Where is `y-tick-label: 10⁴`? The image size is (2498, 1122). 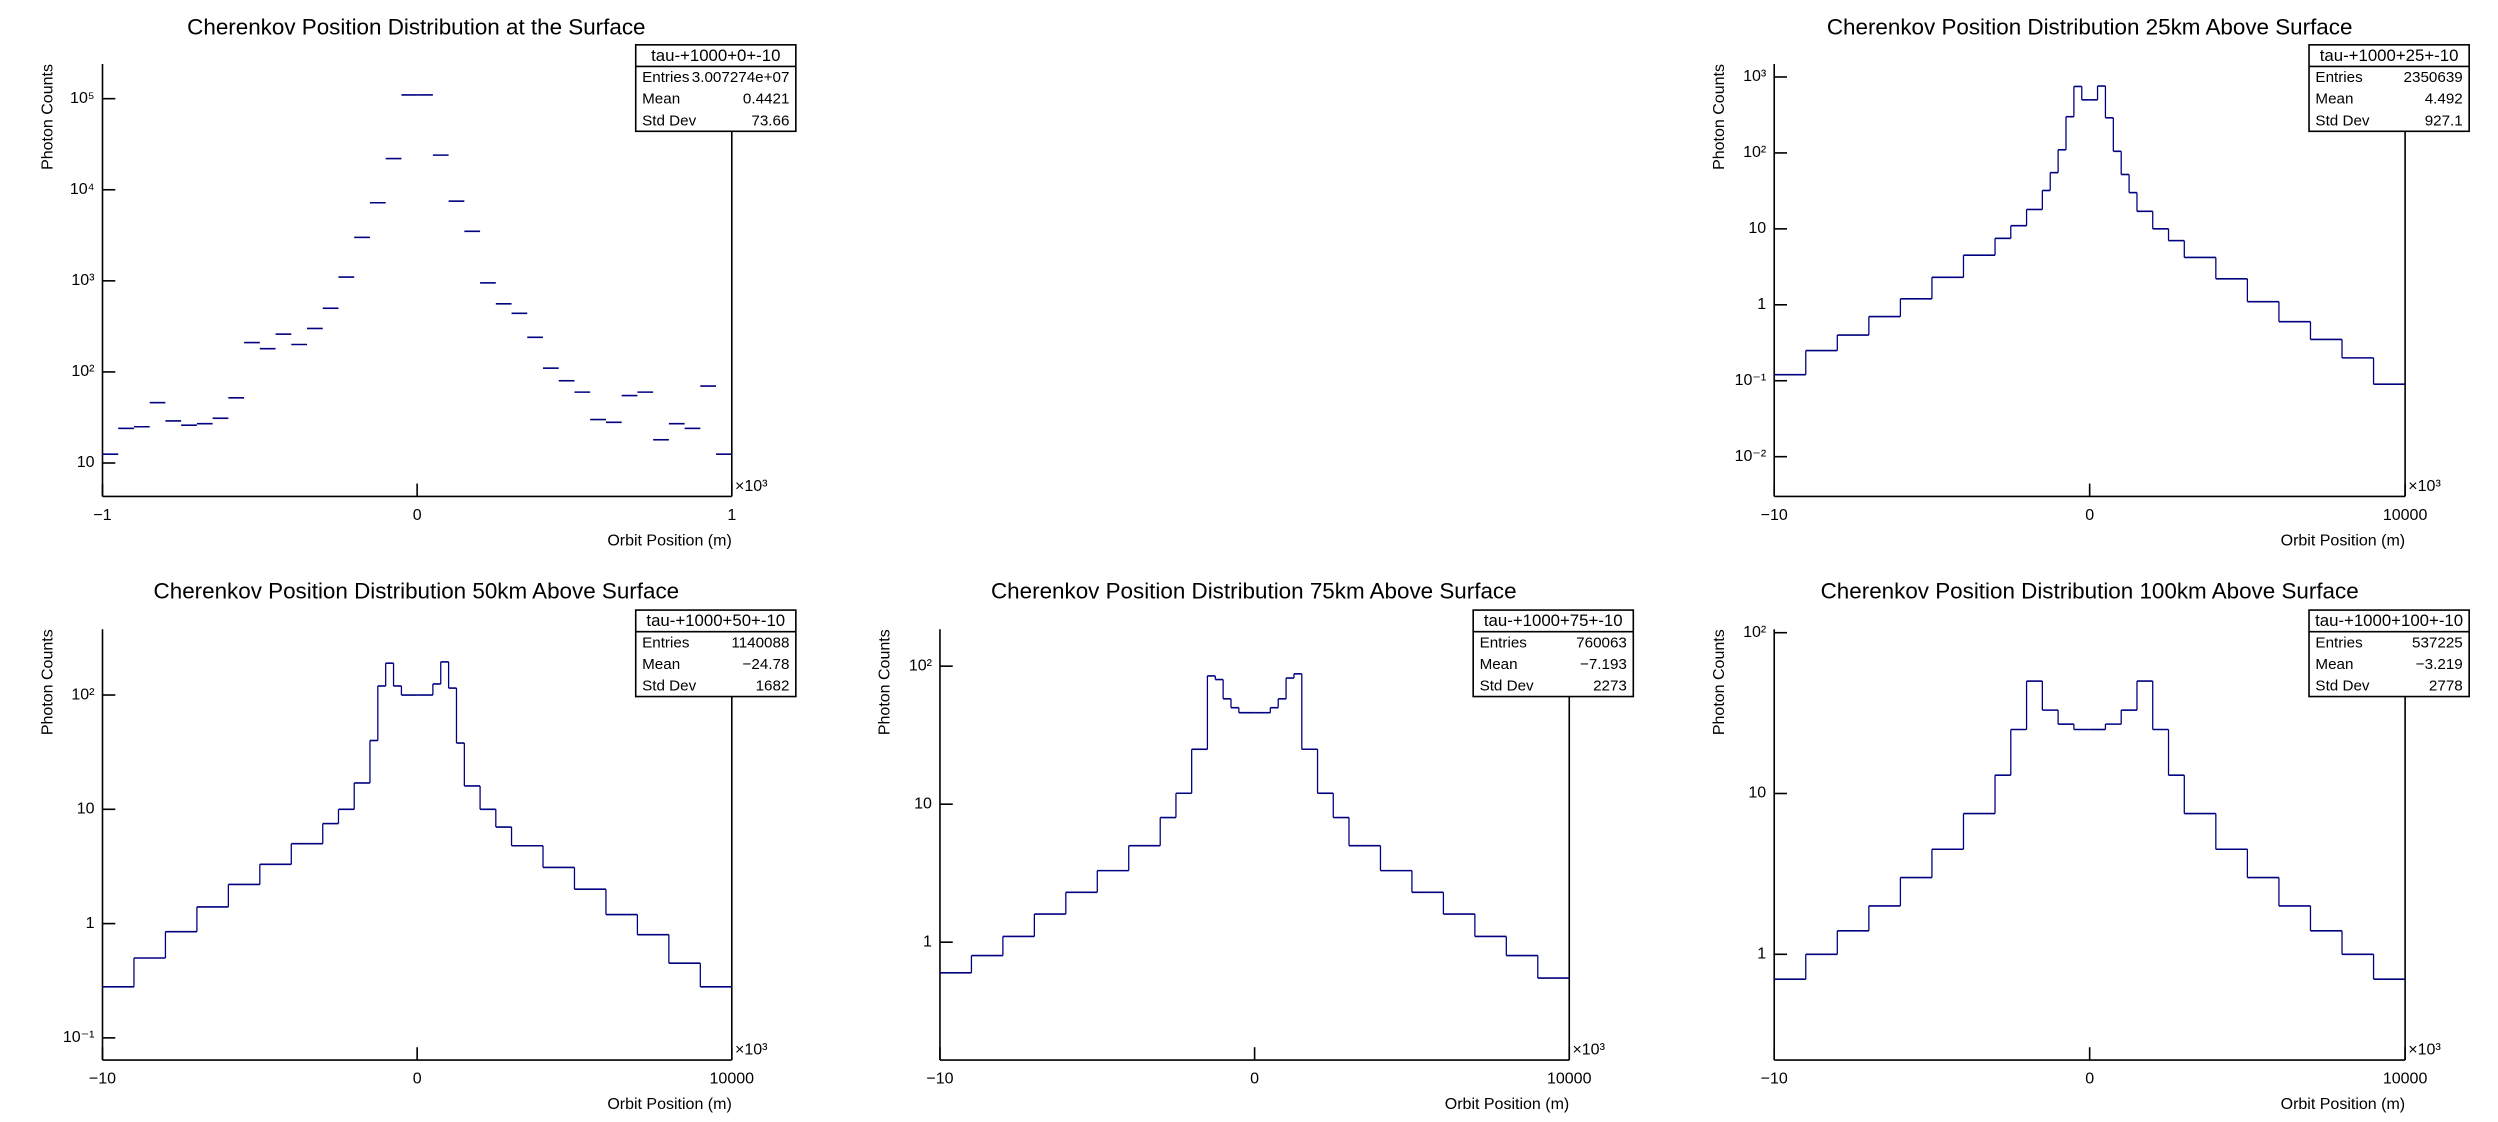
y-tick-label: 10⁴ is located at coordinates (82, 189).